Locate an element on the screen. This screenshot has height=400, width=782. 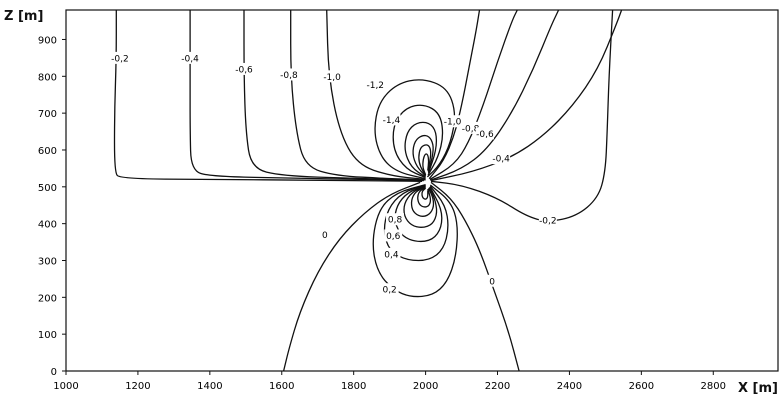
y-tick-label: 200 is located at coordinates (47, 298).